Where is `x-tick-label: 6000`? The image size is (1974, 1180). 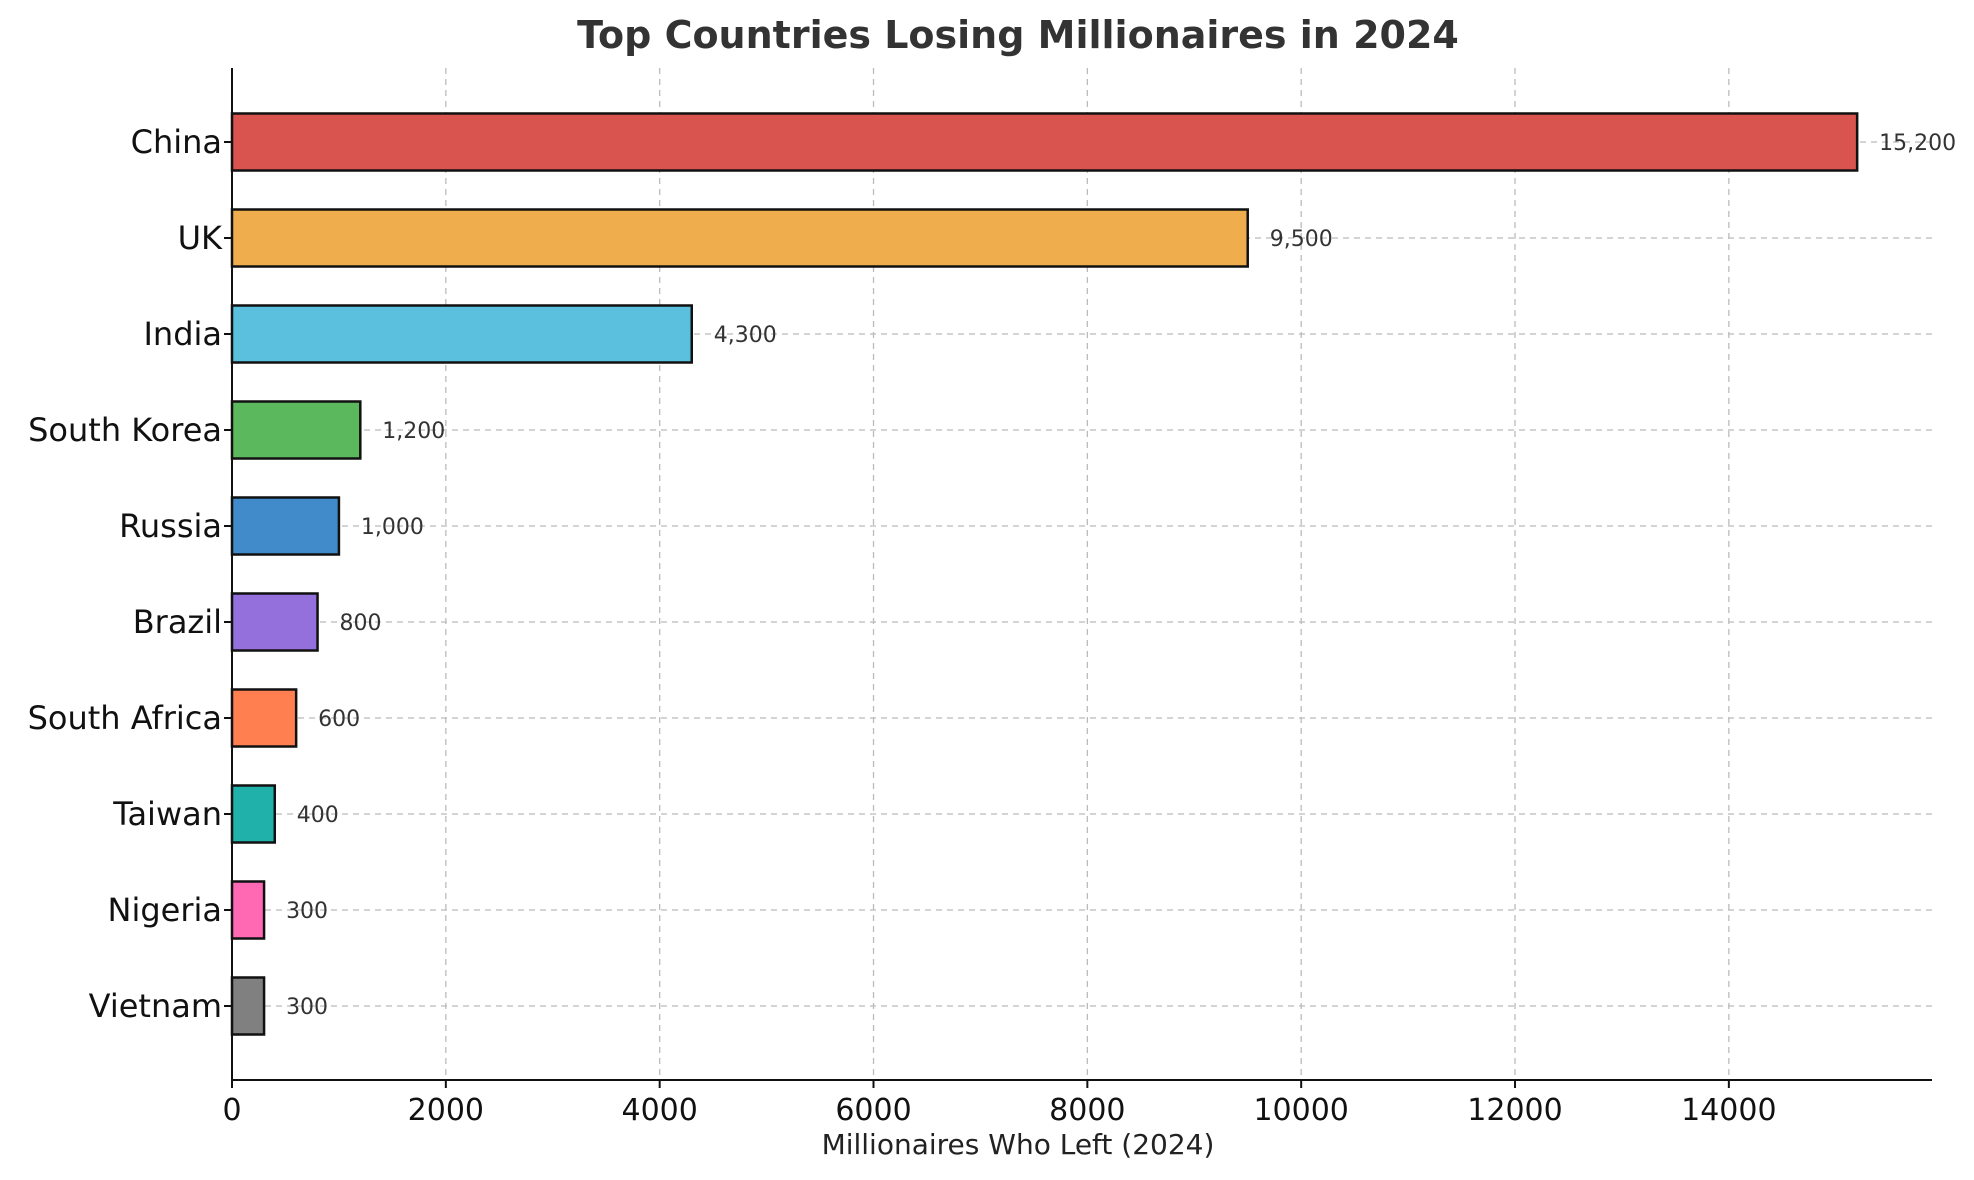
x-tick-label: 6000 is located at coordinates (873, 1110).